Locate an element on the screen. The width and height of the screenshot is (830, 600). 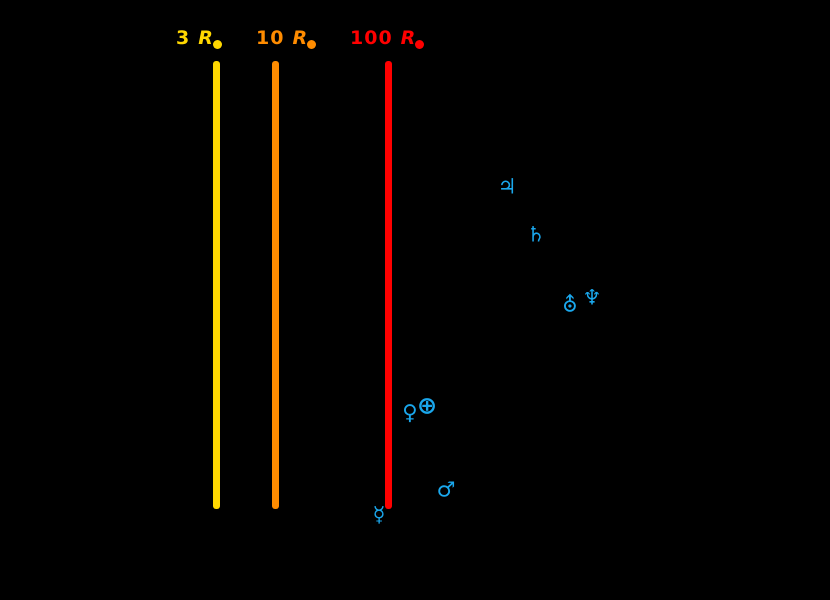
label-100-solar-radii: 100 R is located at coordinates (387, 38).